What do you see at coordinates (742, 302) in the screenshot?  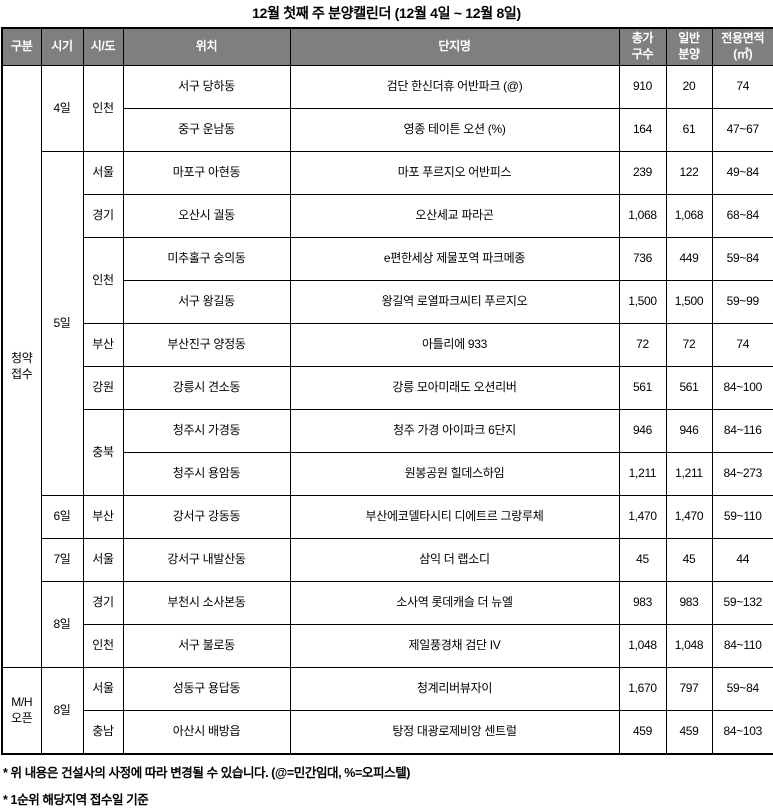 I see `cell-exclusive-area: 59~99` at bounding box center [742, 302].